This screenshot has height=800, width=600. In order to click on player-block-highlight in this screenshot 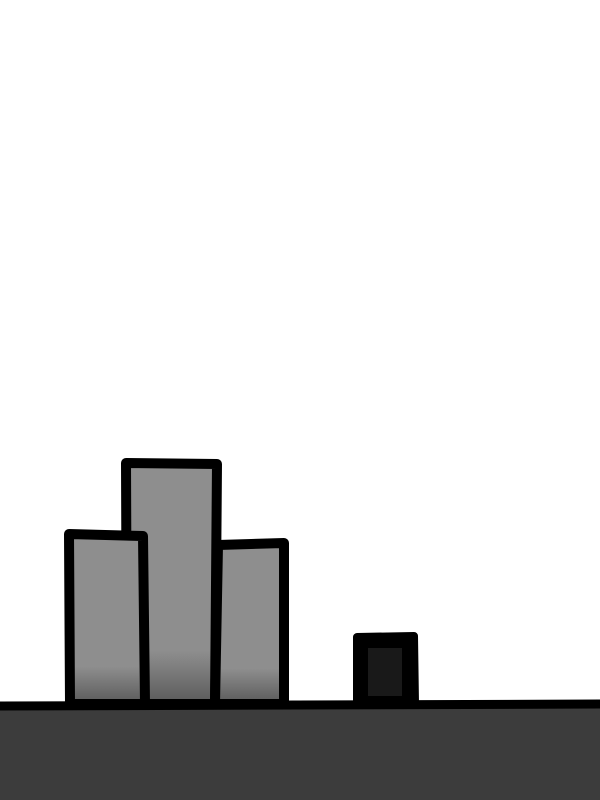, I will do `click(385, 672)`.